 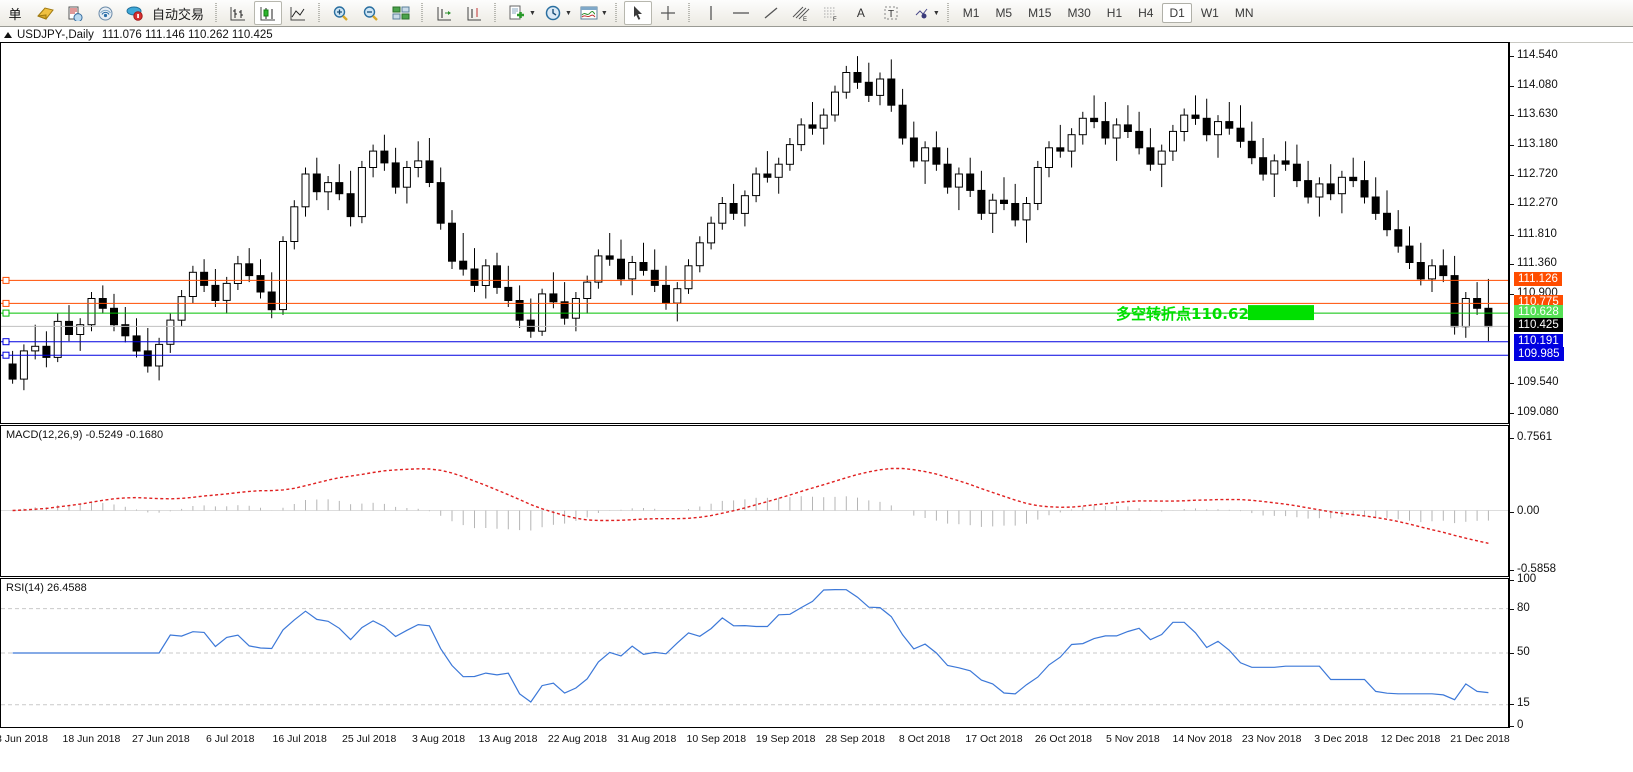 I want to click on auto-scroll-icon, so click(x=474, y=13).